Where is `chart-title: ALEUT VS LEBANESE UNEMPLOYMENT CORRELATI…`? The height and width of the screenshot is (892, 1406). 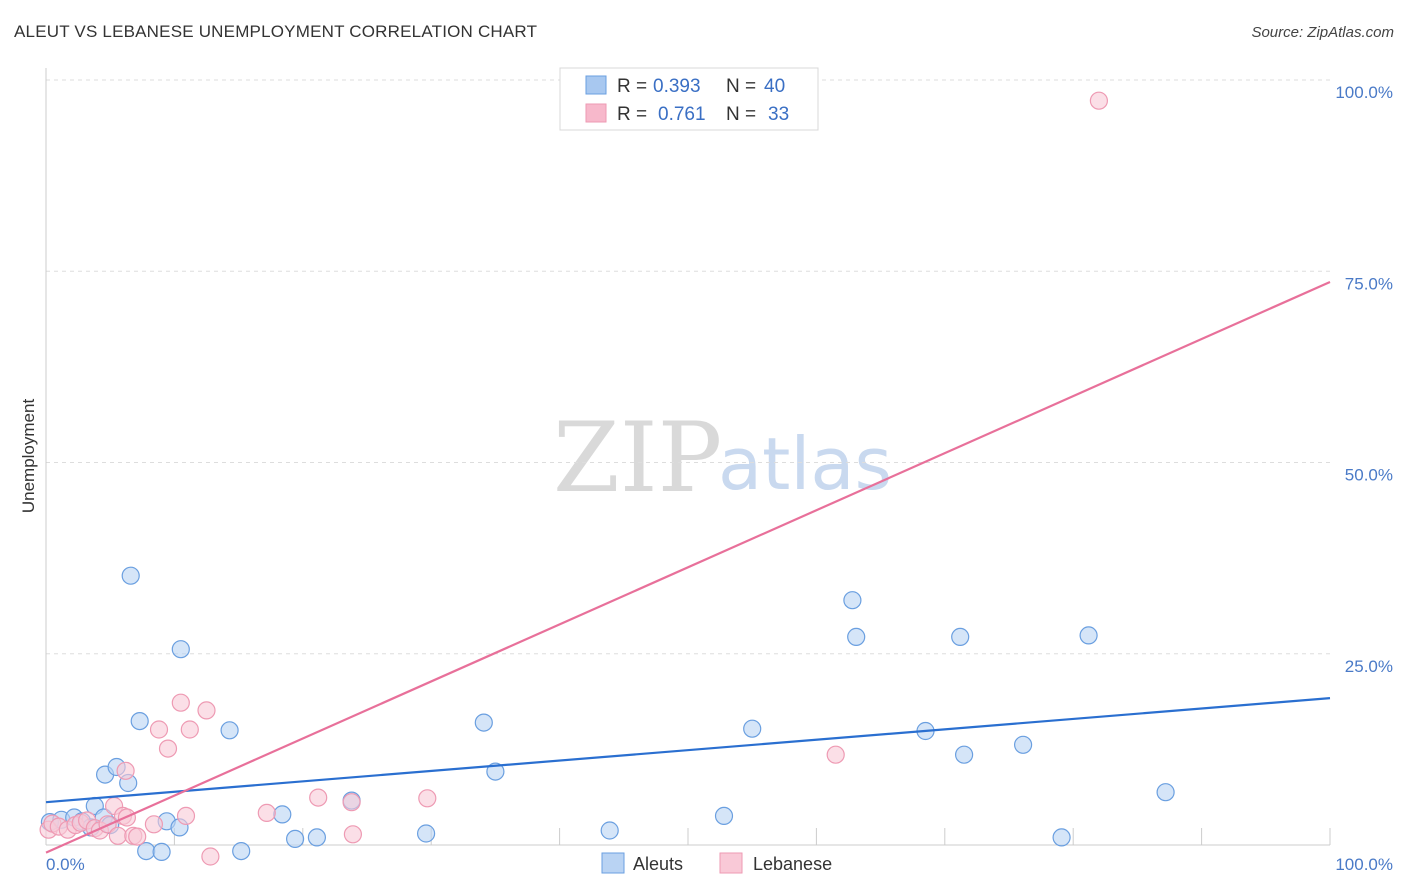 chart-title: ALEUT VS LEBANESE UNEMPLOYMENT CORRELATI… is located at coordinates (276, 31).